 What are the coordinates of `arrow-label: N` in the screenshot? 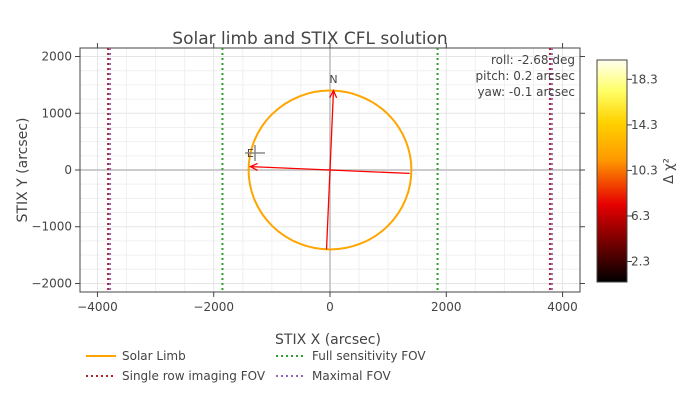 It's located at (333, 79).